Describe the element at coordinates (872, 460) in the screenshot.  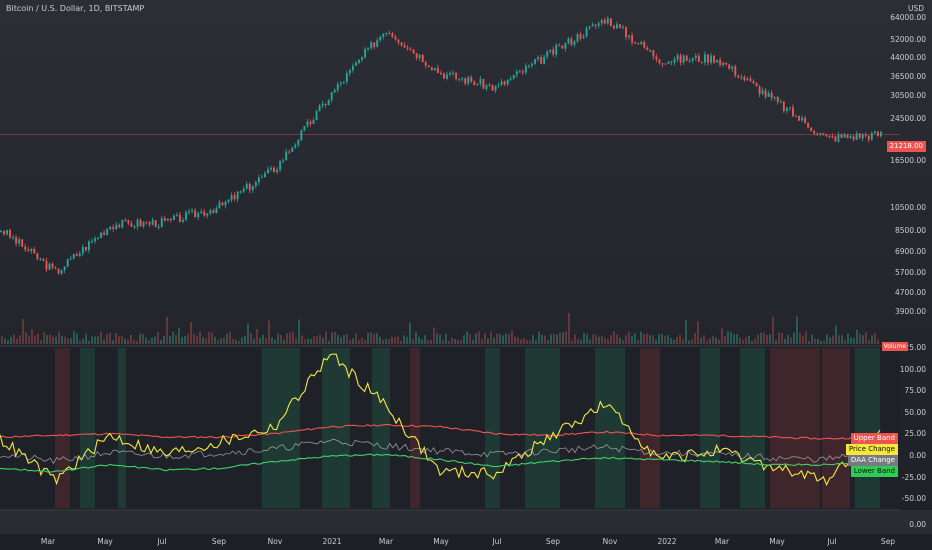
I see `daa-change-tag: DAA Change` at that location.